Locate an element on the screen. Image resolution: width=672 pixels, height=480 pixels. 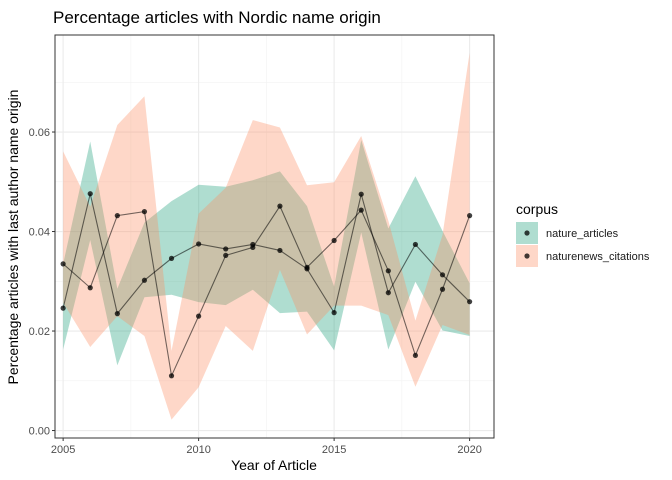
x-tick-label: 2020 is located at coordinates (469, 450).